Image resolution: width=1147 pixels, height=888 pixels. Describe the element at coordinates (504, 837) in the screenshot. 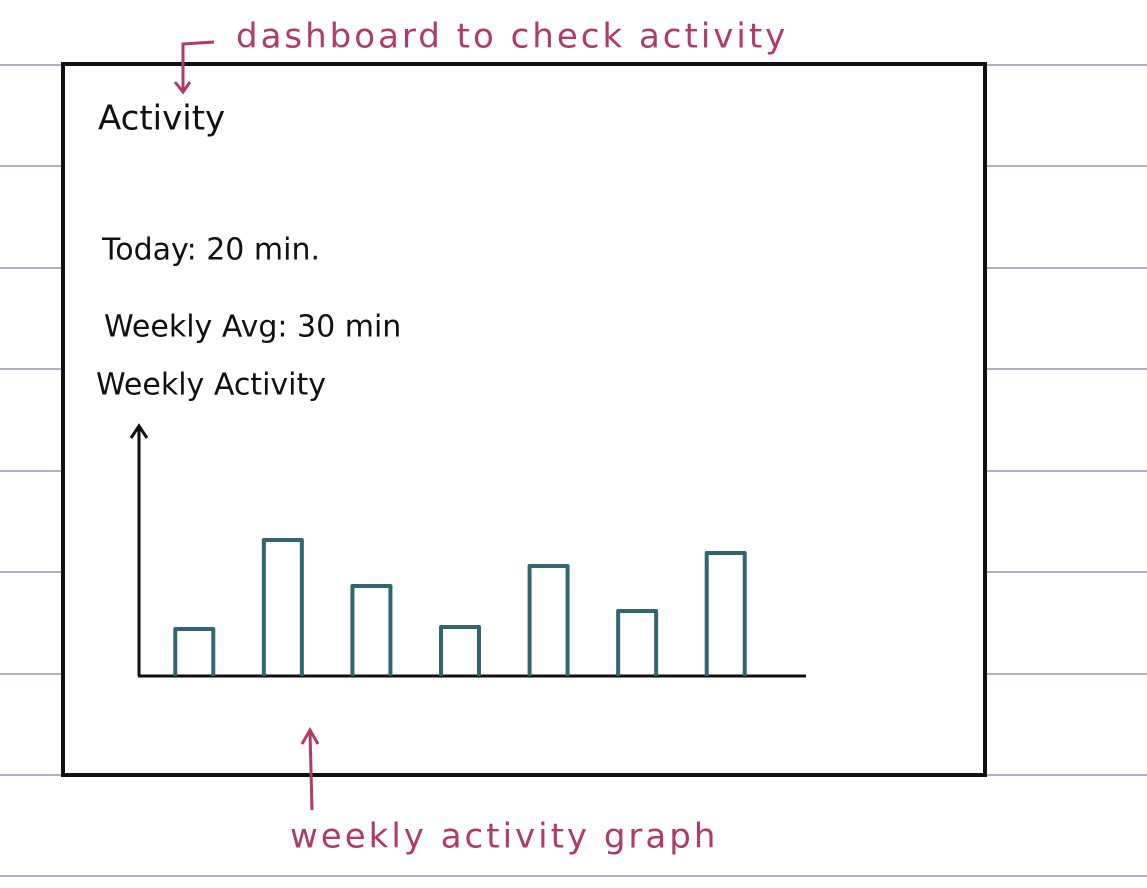

I see `annotation: weekly activity graph` at that location.